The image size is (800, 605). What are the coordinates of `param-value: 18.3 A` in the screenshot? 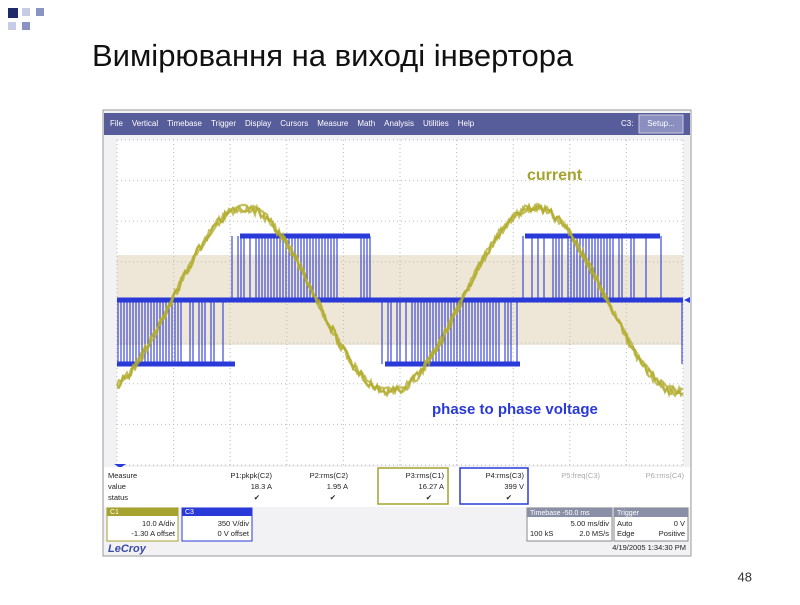 It's located at (261, 486).